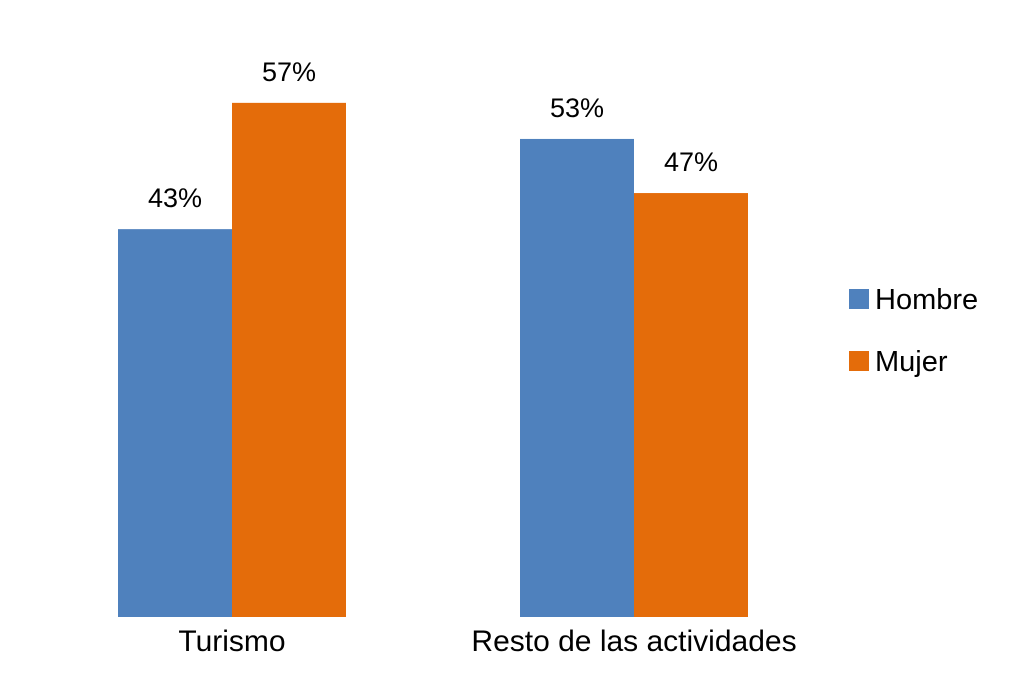  What do you see at coordinates (577, 377) in the screenshot?
I see `bar-hombre-resto-de-las-actividades` at bounding box center [577, 377].